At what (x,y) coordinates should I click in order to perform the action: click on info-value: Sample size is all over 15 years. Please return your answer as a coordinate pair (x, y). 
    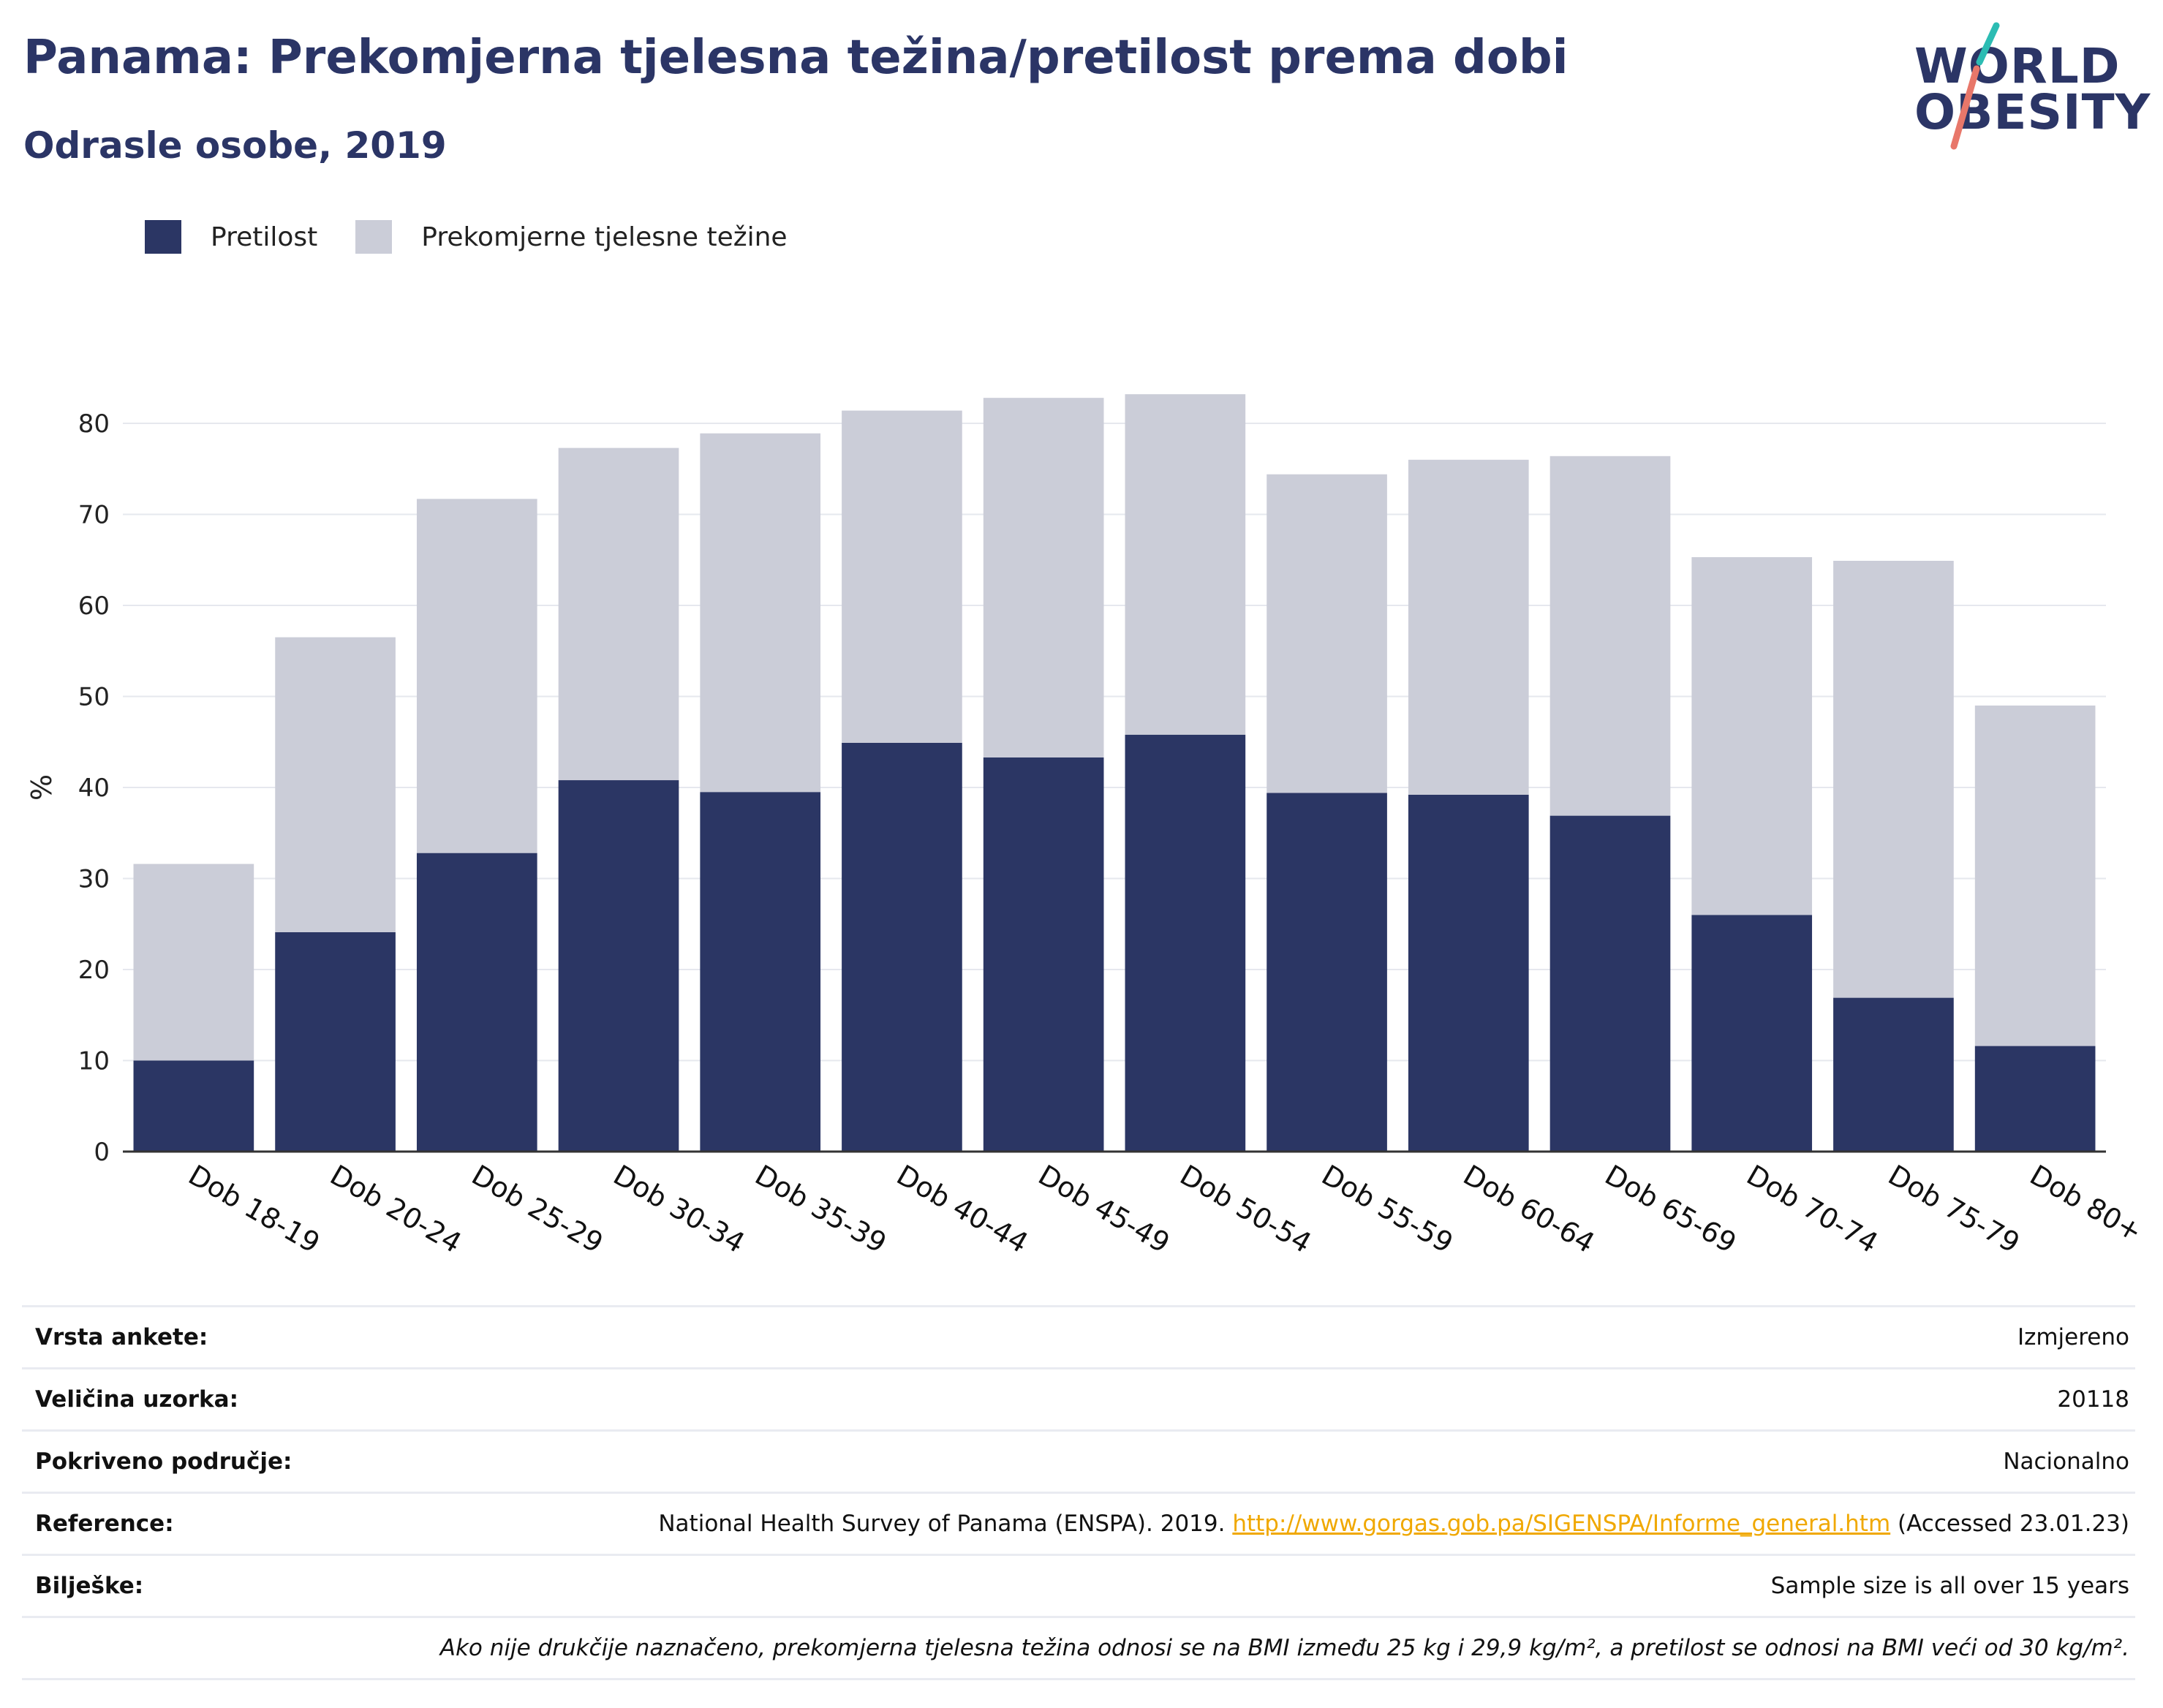
    Looking at the image, I should click on (1950, 1586).